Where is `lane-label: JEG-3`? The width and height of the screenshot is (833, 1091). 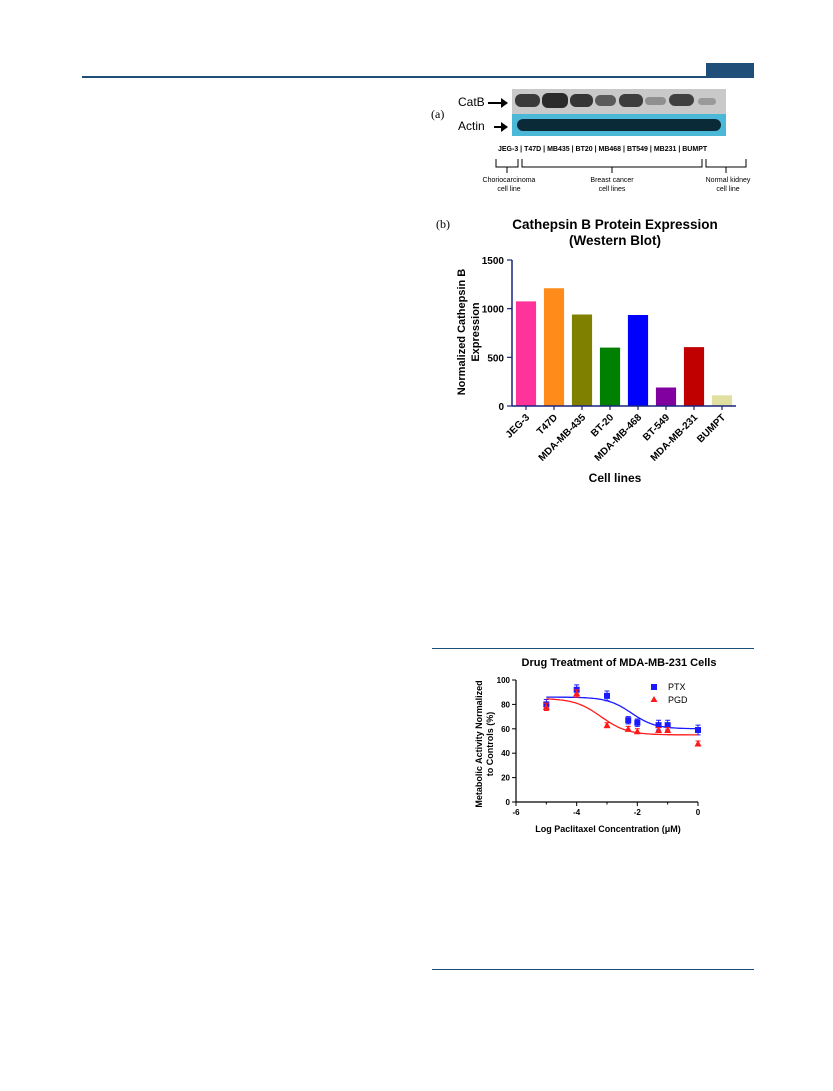
lane-label: JEG-3 is located at coordinates (508, 149).